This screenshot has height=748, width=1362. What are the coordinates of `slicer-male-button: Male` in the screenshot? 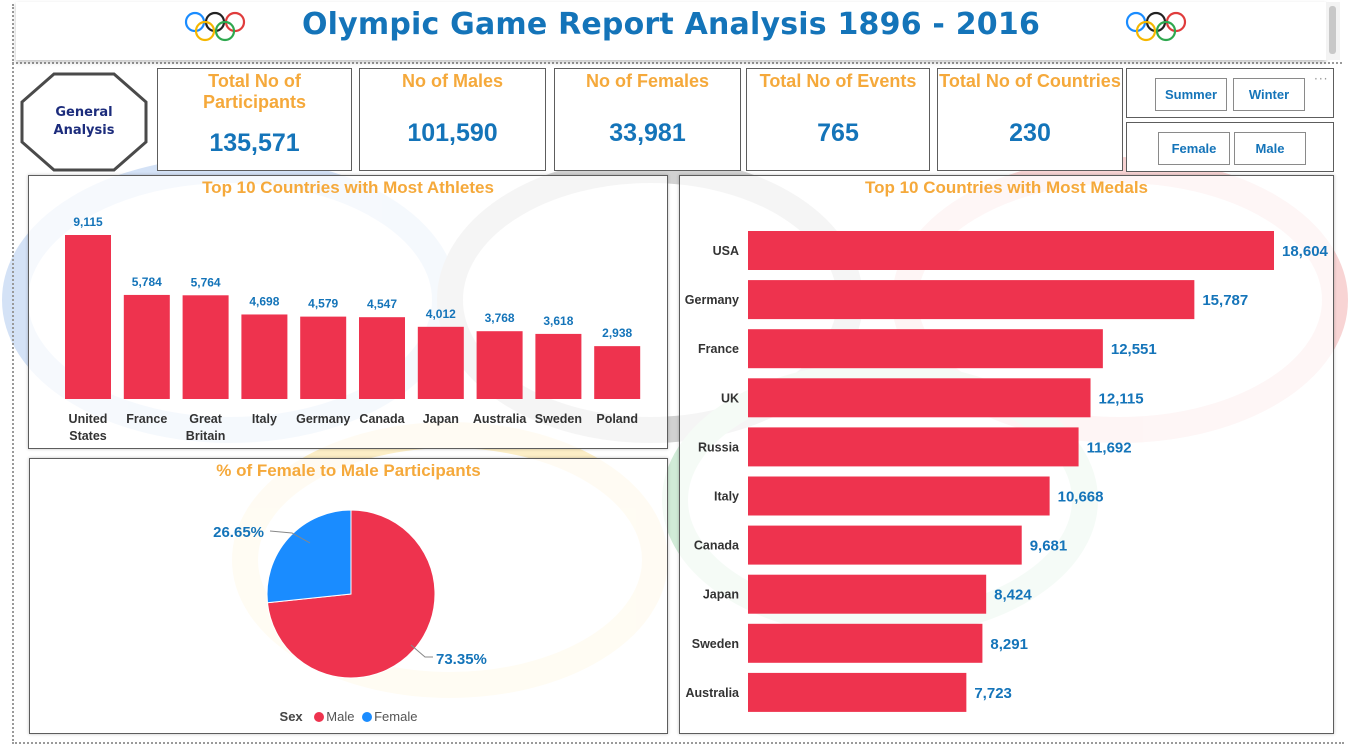 It's located at (1270, 148).